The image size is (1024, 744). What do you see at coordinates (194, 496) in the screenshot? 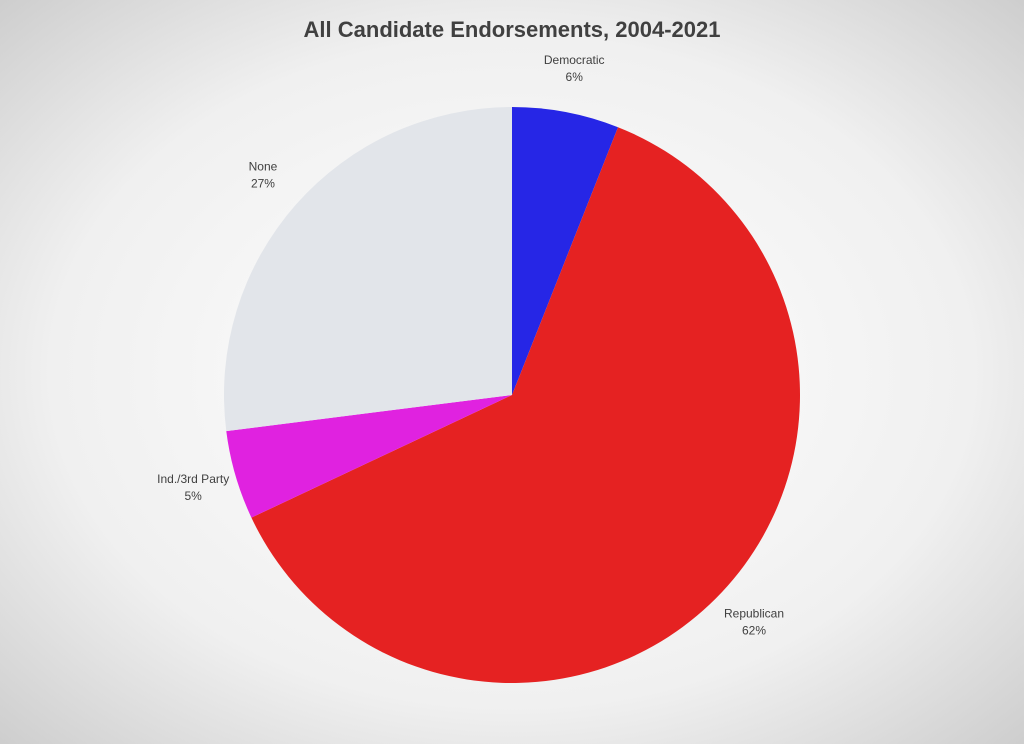
I see `value-label: 5%` at bounding box center [194, 496].